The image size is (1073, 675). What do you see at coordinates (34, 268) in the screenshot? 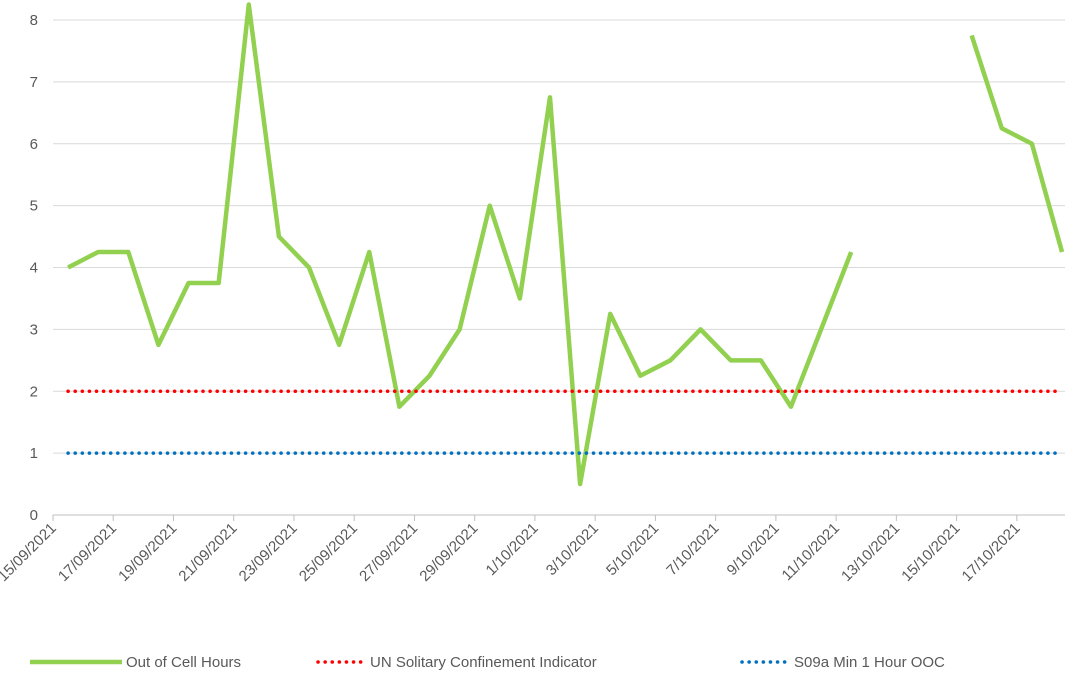
I see `y-tick-label: 4` at bounding box center [34, 268].